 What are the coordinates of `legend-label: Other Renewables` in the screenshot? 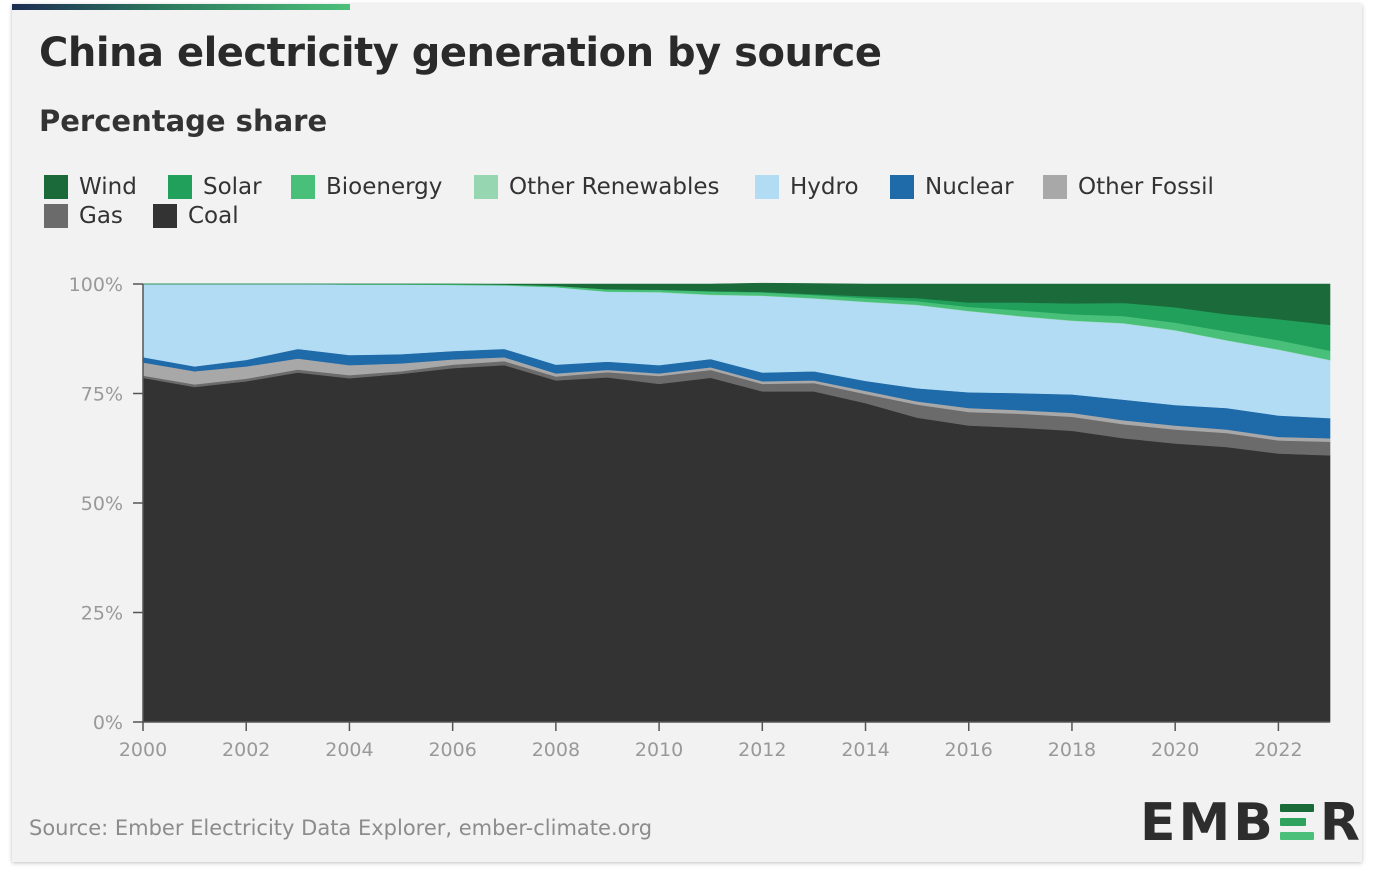 It's located at (614, 187).